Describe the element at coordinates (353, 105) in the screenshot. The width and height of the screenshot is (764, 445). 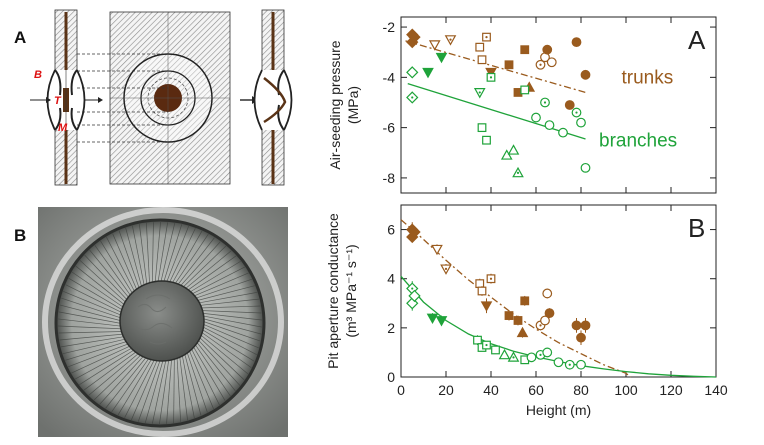
I see `y-axis-label-units: (MPa)` at that location.